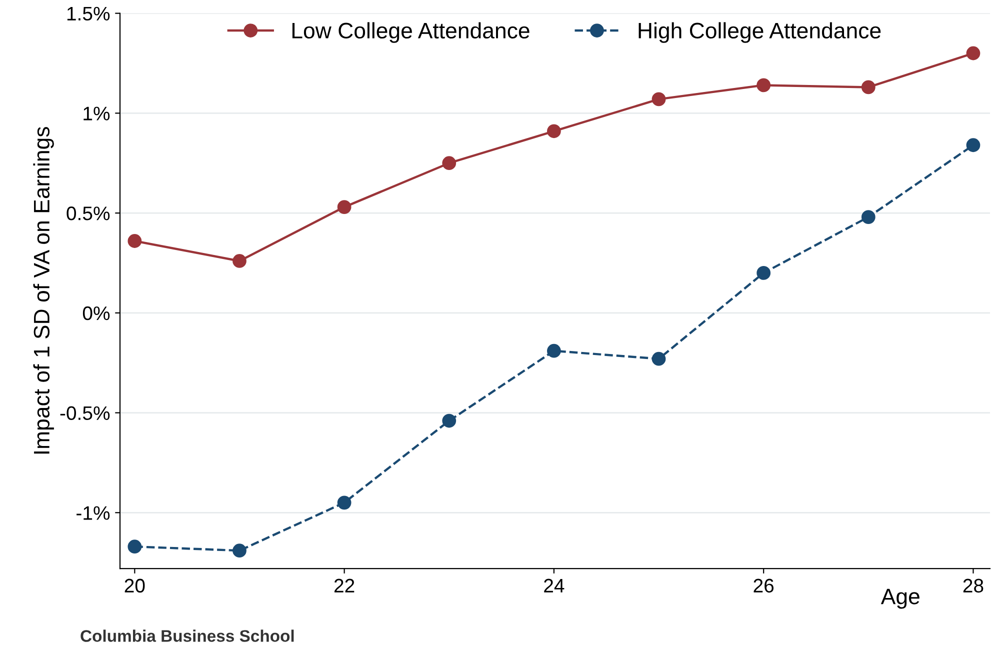  I want to click on y-axis-title: Impact of 1 SD of VA on Earnings, so click(43, 290).